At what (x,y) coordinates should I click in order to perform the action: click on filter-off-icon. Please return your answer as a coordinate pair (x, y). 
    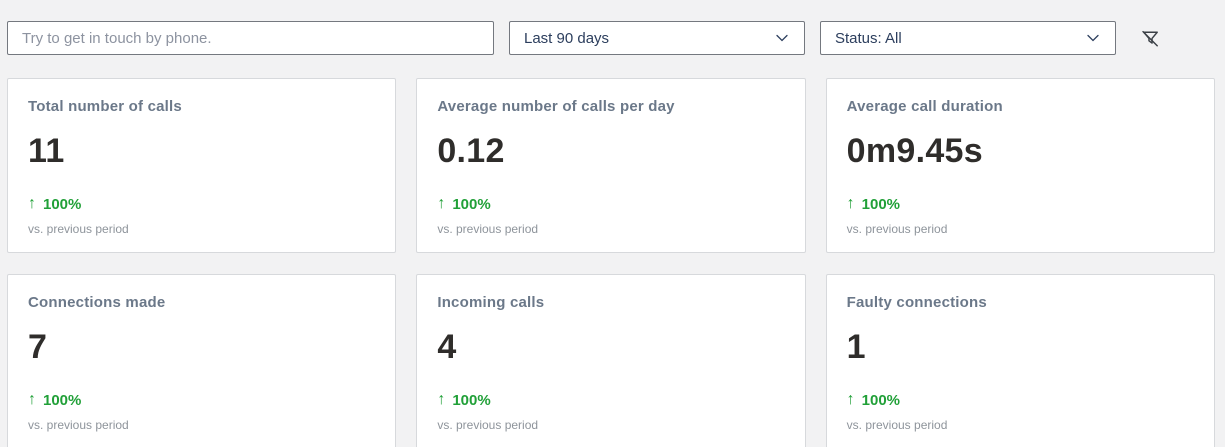
    Looking at the image, I should click on (1150, 38).